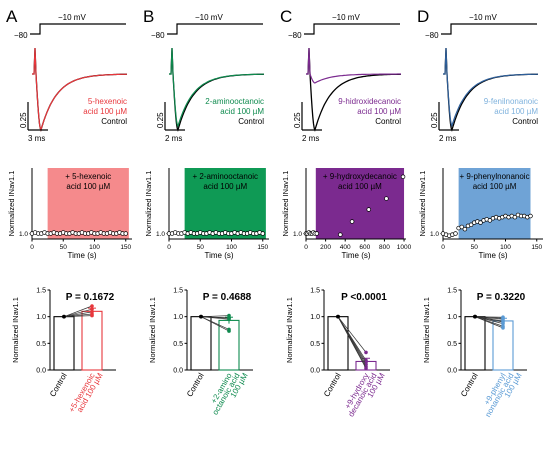  Describe the element at coordinates (107, 101) in the screenshot. I see `trace-legend-label: 5-hexenoic` at that location.